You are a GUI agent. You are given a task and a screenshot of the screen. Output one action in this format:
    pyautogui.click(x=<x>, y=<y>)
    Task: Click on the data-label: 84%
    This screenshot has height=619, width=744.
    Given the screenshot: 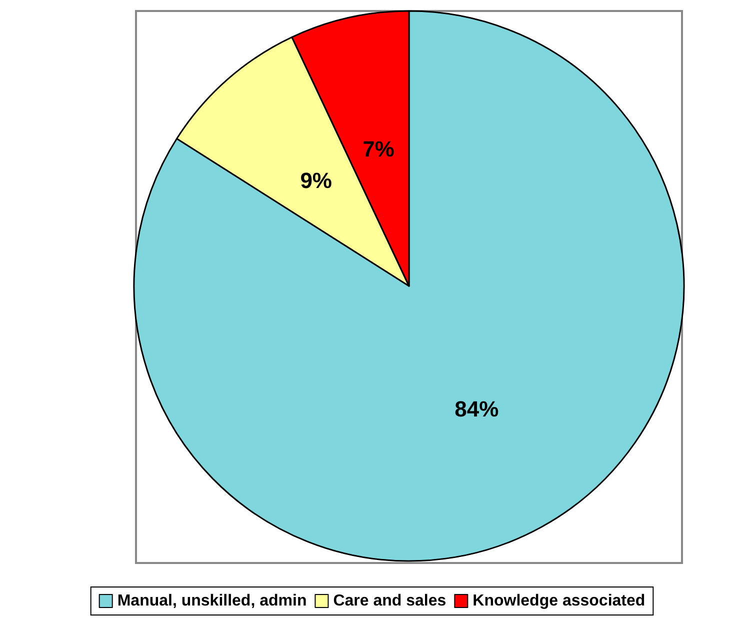 What is the action you would take?
    pyautogui.click(x=476, y=409)
    